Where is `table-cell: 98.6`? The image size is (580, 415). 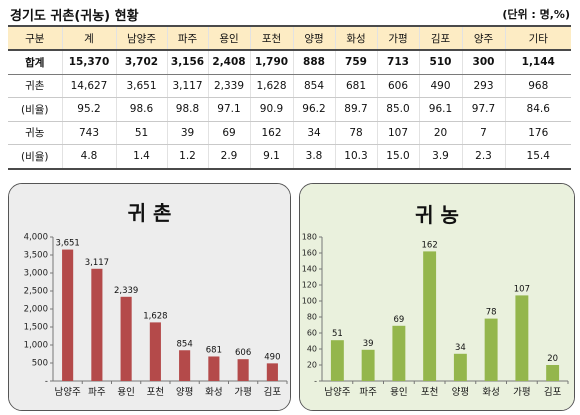
table-cell: 98.6 is located at coordinates (142, 109).